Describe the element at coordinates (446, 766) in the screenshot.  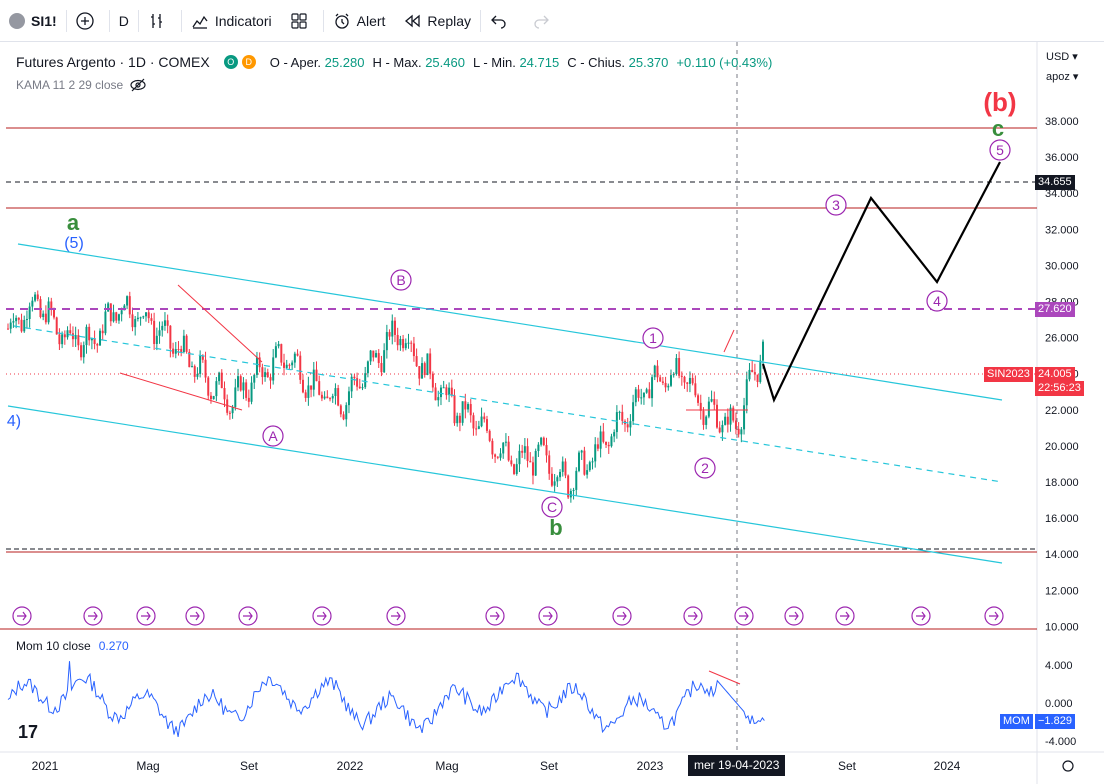
I see `time-tick-label: Mag` at that location.